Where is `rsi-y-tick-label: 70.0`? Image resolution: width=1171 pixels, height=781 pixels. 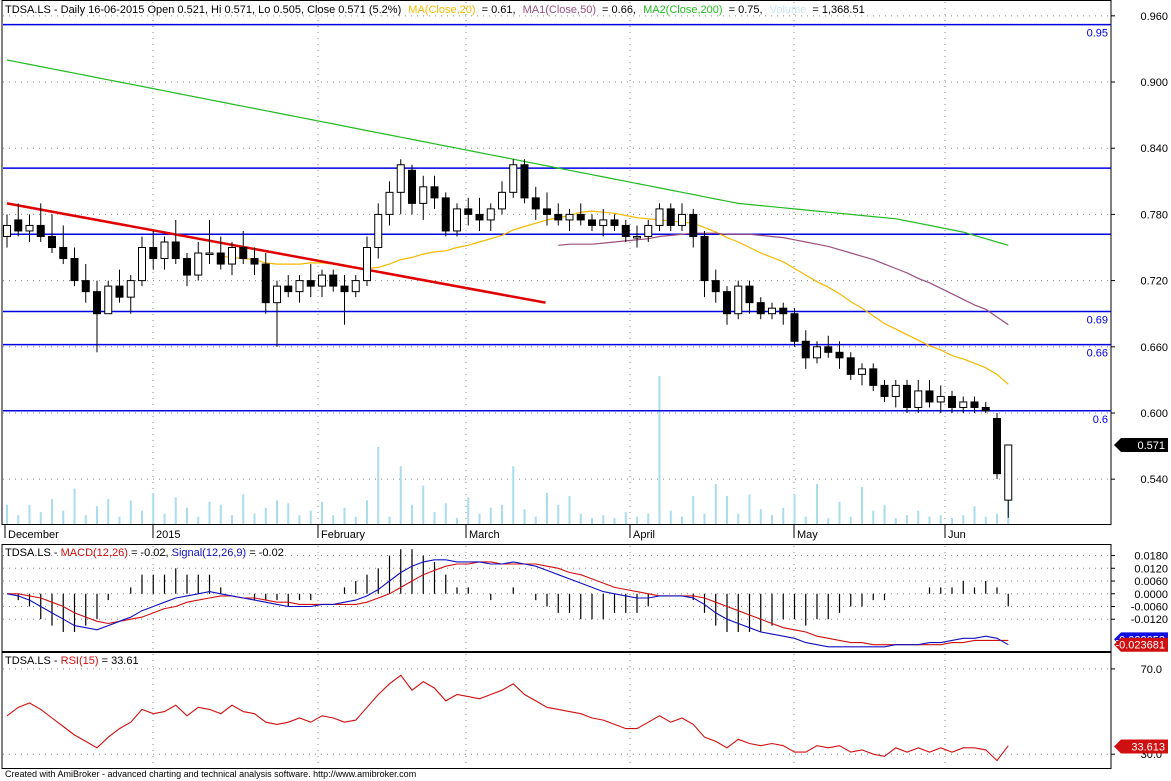 rsi-y-tick-label: 70.0 is located at coordinates (1151, 670).